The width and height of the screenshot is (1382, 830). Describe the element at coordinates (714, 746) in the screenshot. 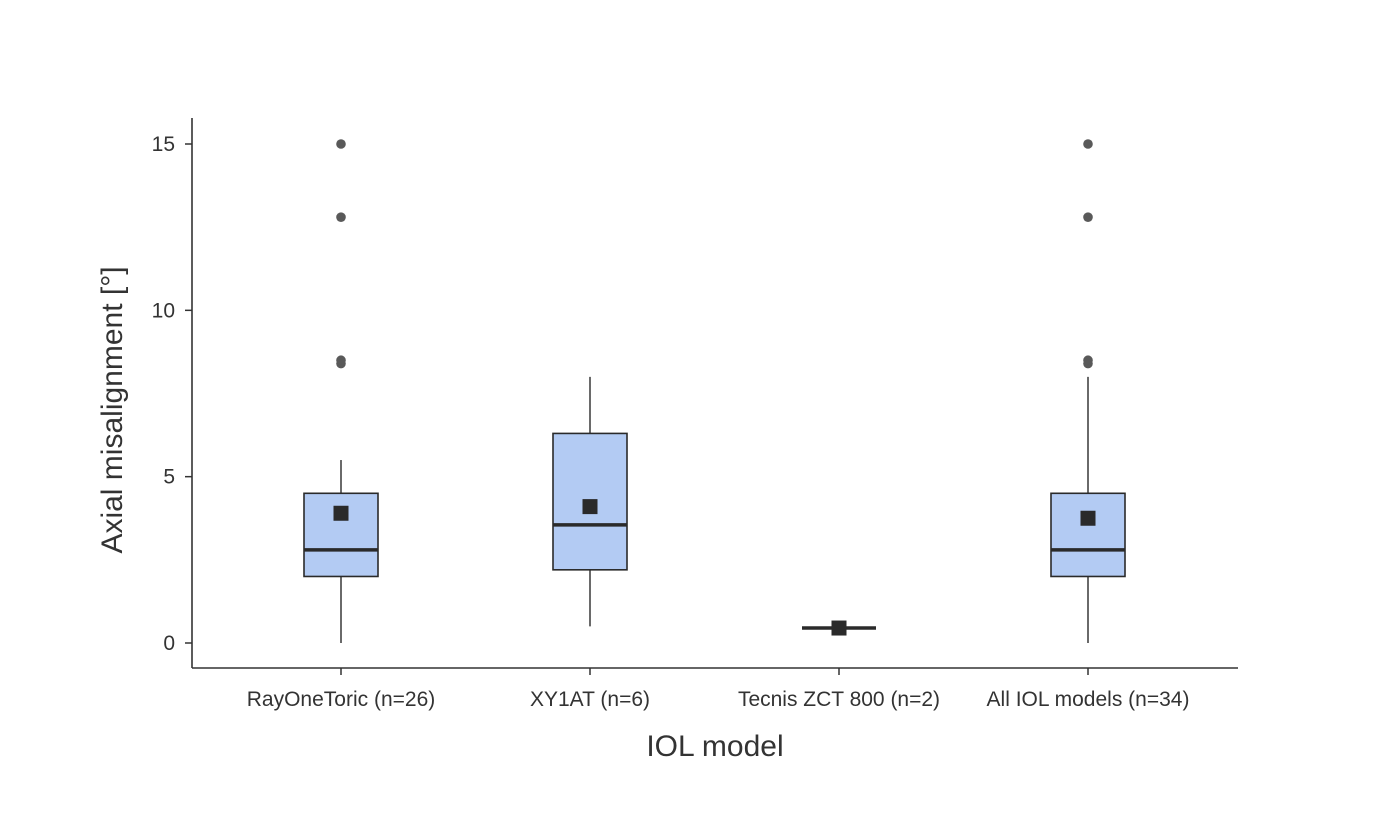

I see `x-axis-title: IOL model` at that location.